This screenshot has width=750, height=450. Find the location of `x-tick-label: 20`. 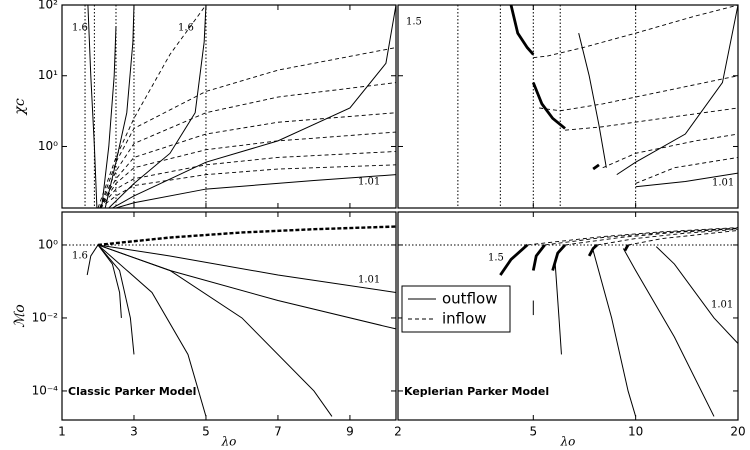

x-tick-label: 20 is located at coordinates (737, 432).